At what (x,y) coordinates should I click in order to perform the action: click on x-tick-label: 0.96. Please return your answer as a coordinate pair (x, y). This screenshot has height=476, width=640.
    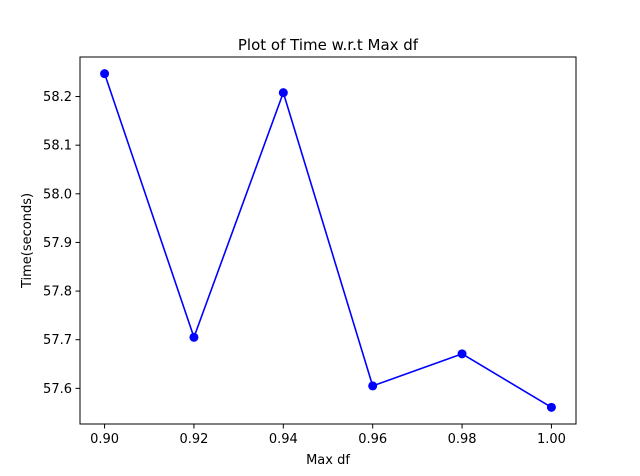
    Looking at the image, I should click on (372, 439).